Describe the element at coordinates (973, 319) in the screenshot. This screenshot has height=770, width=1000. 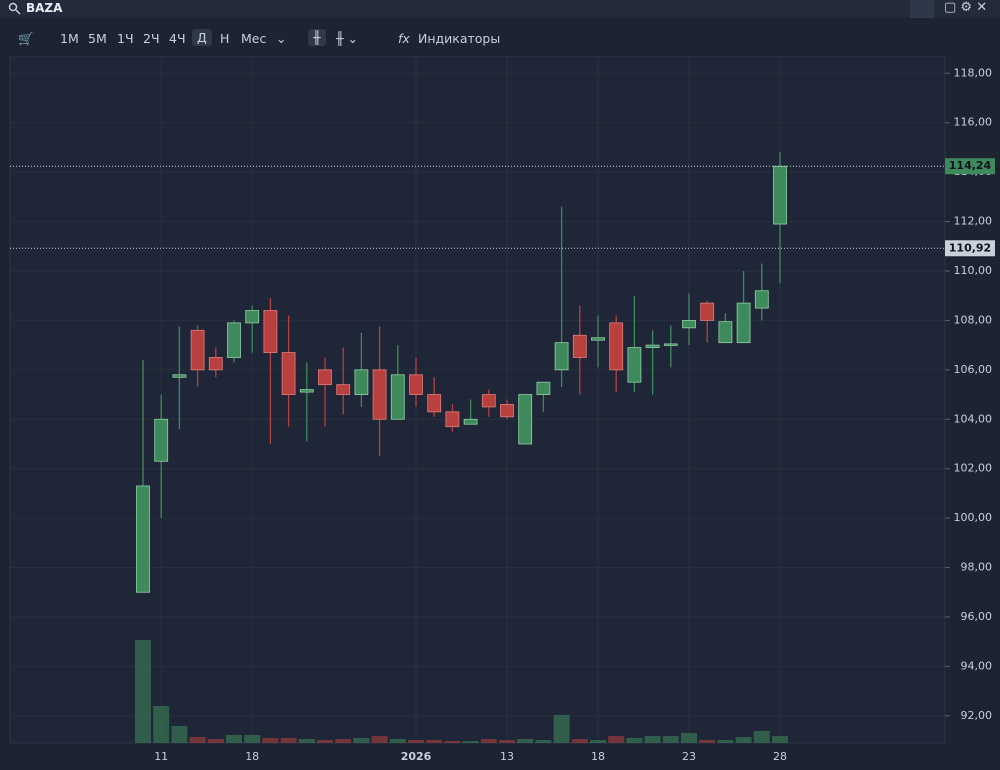
I see `y-tick-label: 108,00` at that location.